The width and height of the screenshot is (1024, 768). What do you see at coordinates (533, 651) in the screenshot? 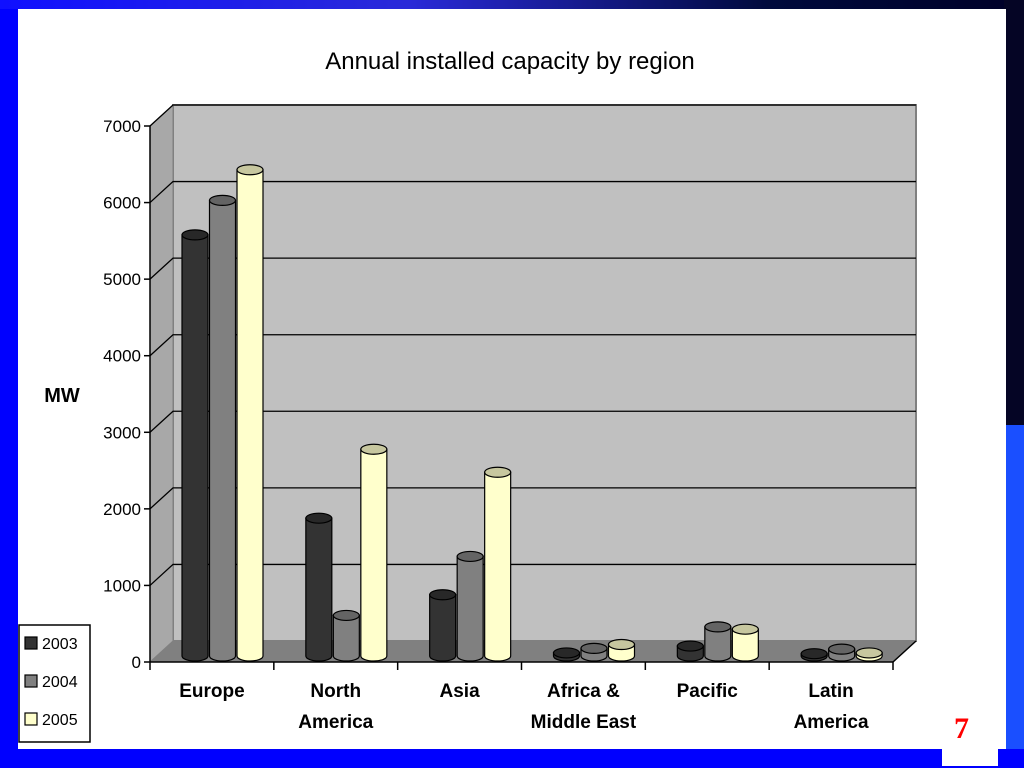
I see `floor` at bounding box center [533, 651].